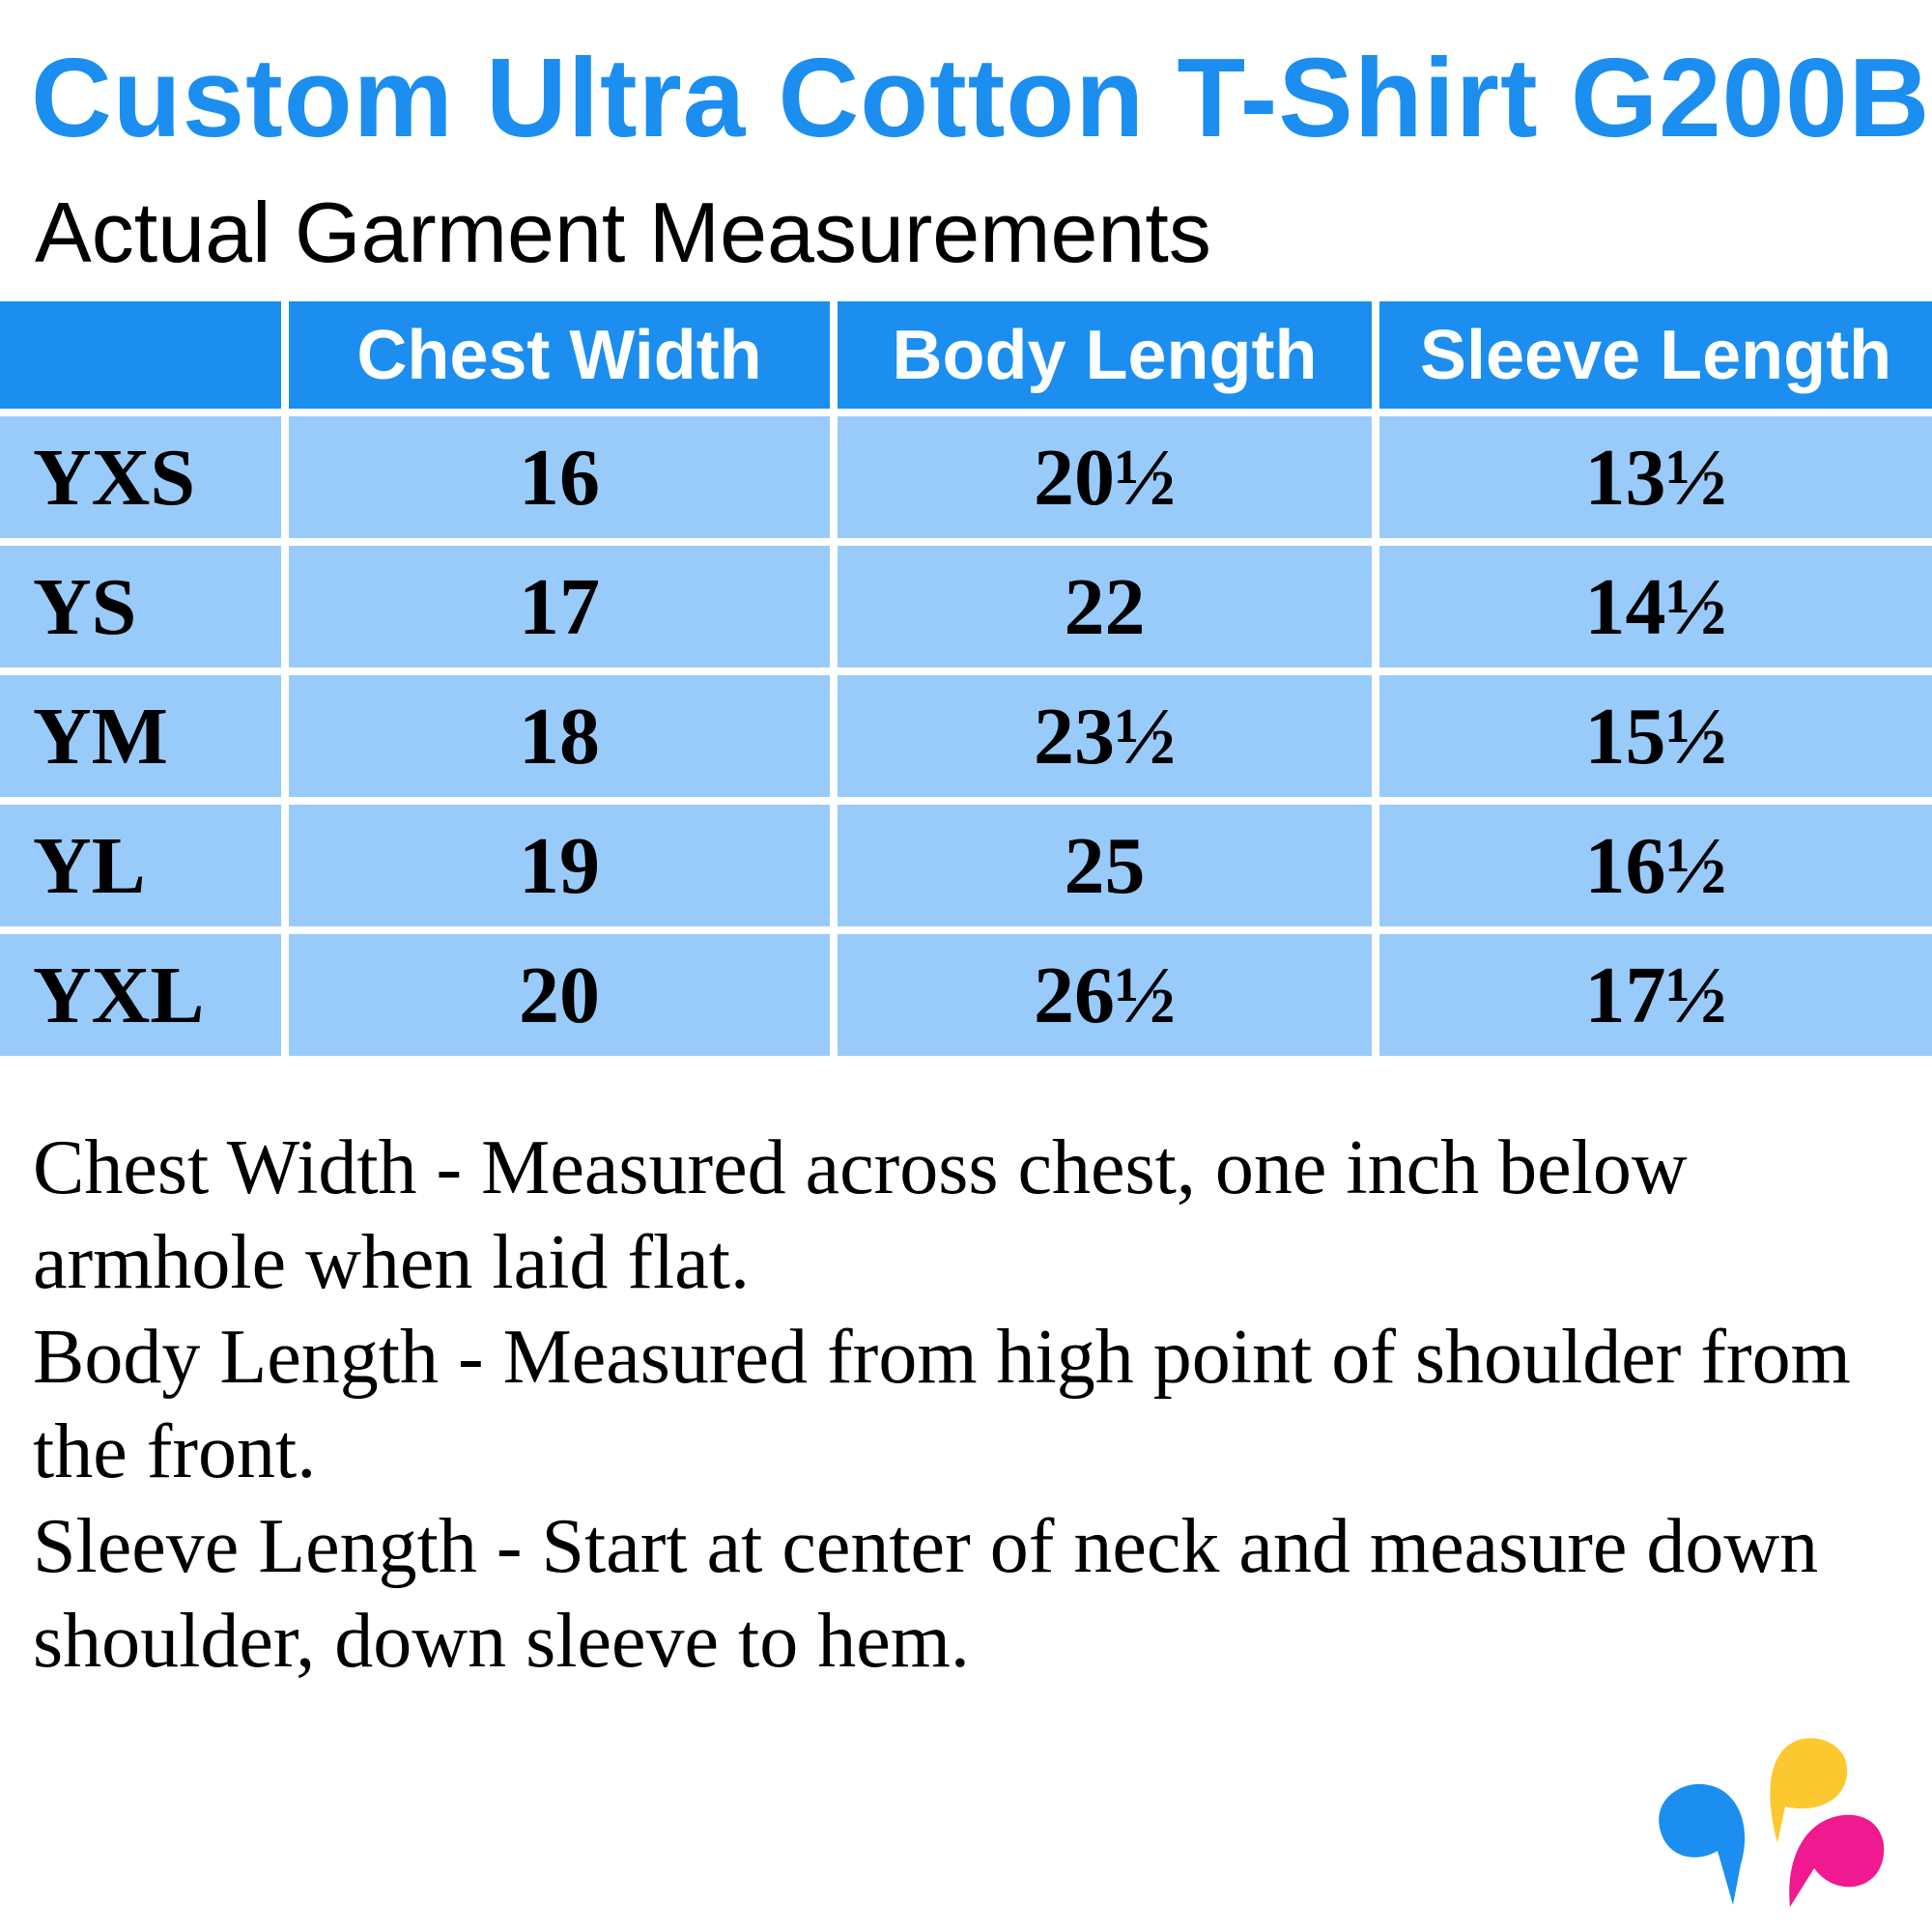 The image size is (1932, 1932). I want to click on logo-pink-drop, so click(1837, 1860).